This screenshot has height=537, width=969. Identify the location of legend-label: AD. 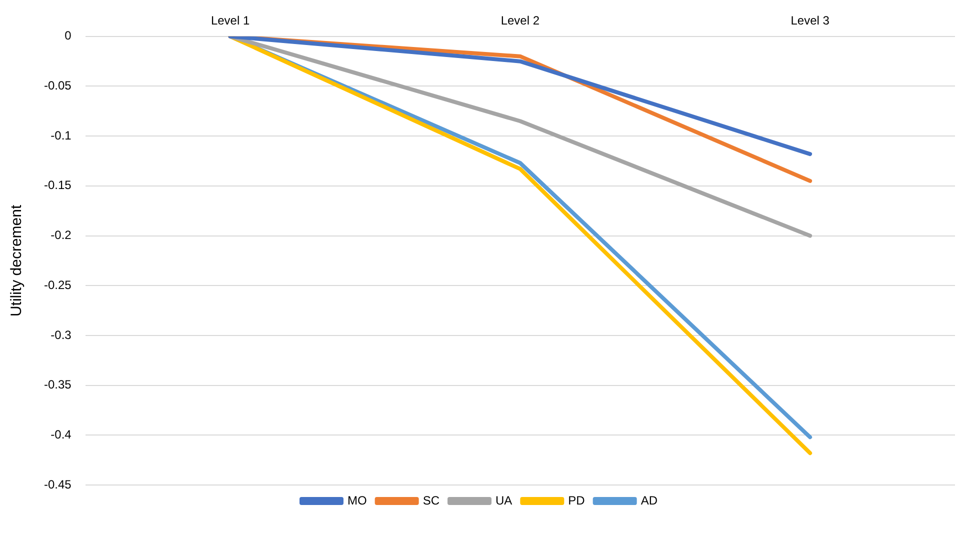
(649, 500).